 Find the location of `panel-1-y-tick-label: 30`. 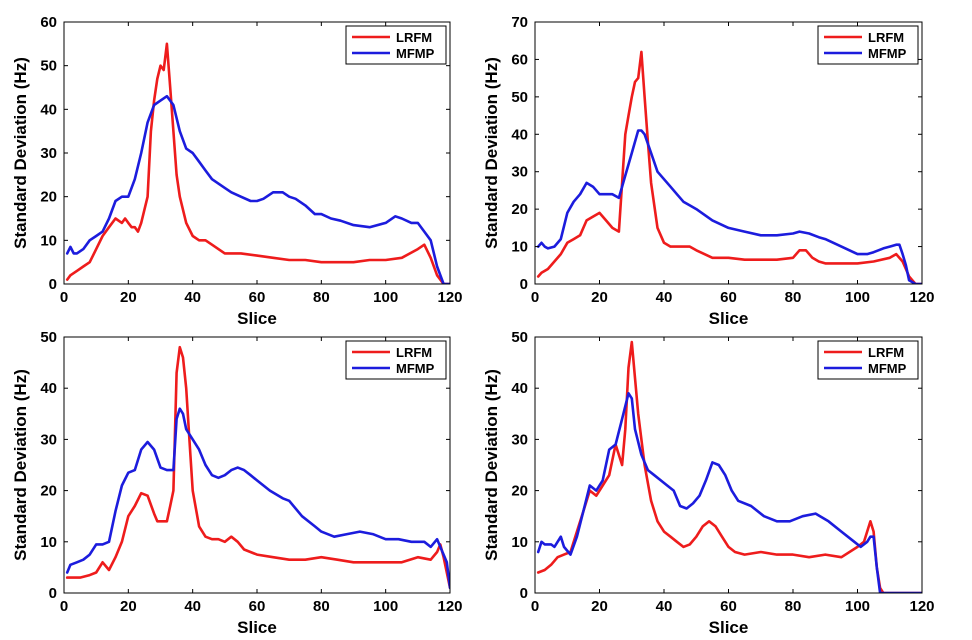

panel-1-y-tick-label: 30 is located at coordinates (48, 153).